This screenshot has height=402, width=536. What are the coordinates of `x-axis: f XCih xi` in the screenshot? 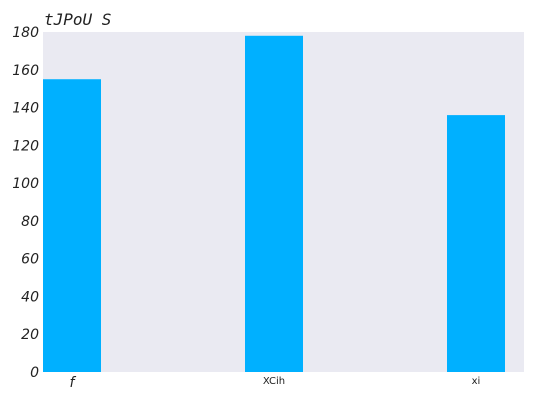 It's located at (275, 383).